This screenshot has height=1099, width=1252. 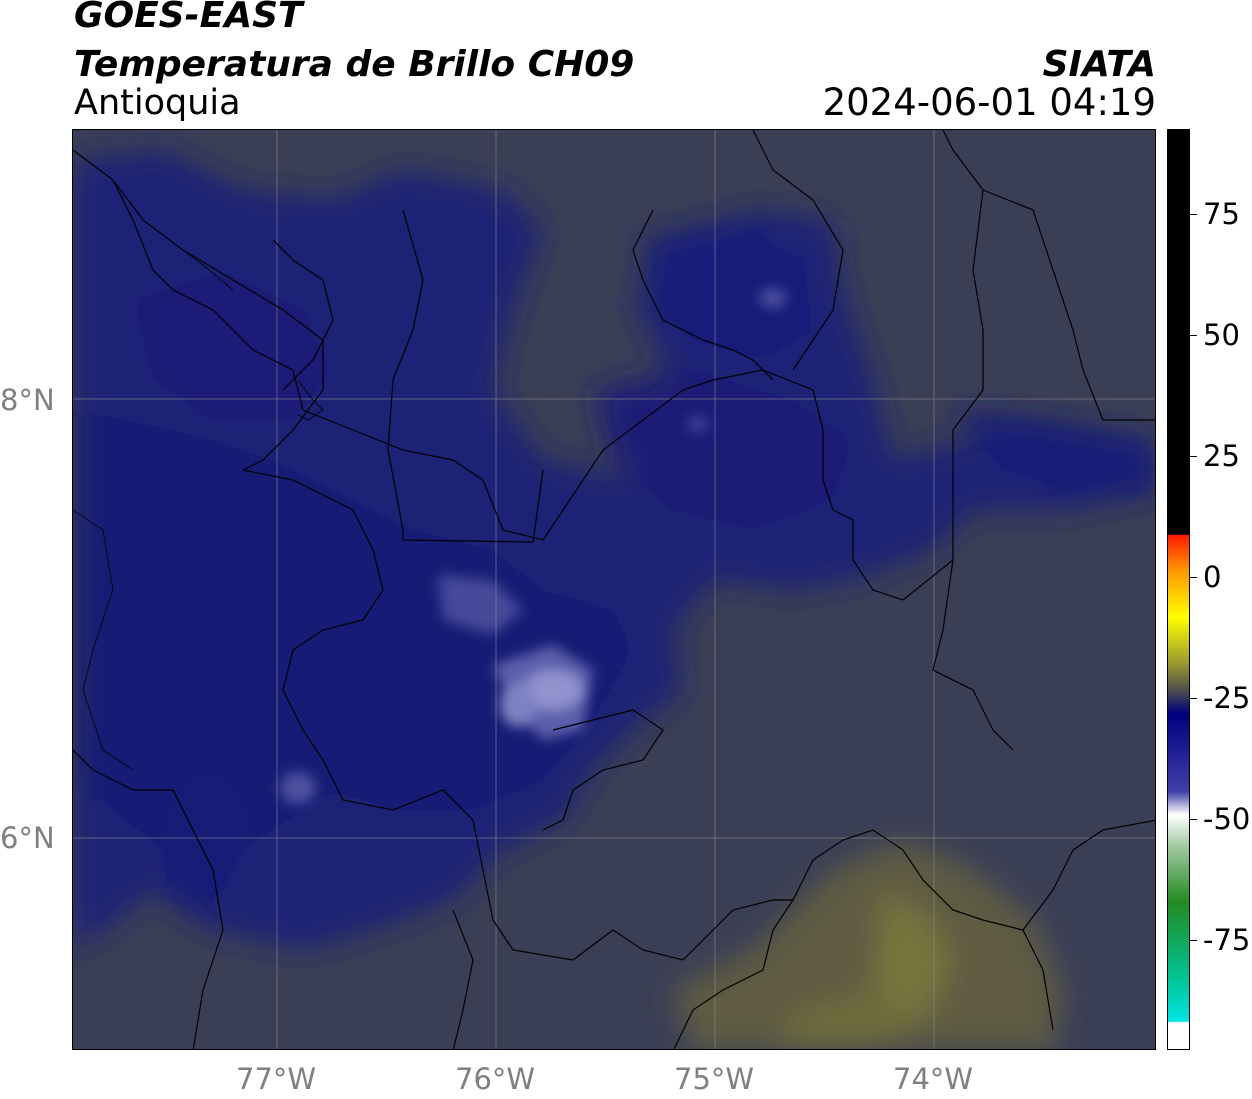 What do you see at coordinates (1227, 940) in the screenshot?
I see `colorbar-label-minus75: -75` at bounding box center [1227, 940].